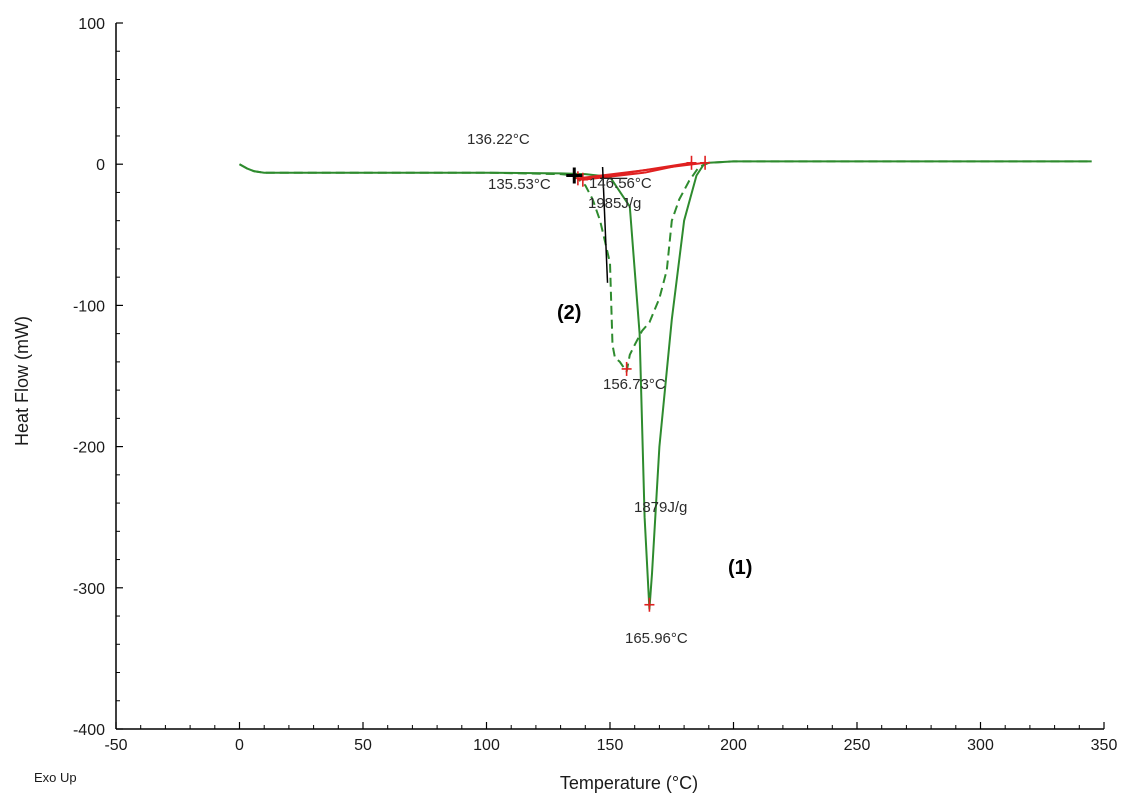  Describe the element at coordinates (498, 139) in the screenshot. I see `annotation-onset-136-22: 136.22°C` at that location.